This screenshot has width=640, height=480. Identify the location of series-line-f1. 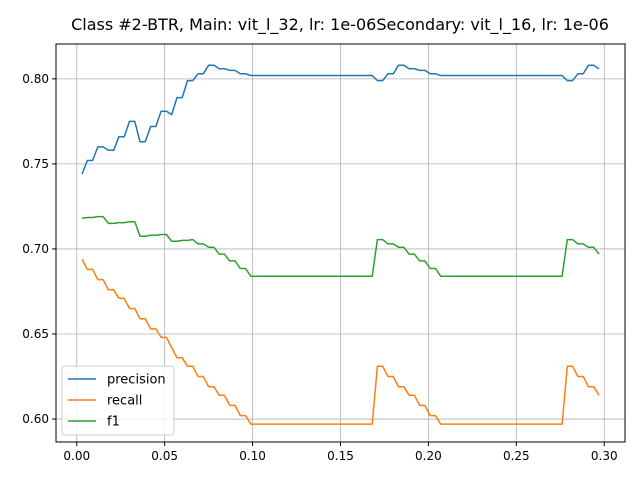
(340, 246).